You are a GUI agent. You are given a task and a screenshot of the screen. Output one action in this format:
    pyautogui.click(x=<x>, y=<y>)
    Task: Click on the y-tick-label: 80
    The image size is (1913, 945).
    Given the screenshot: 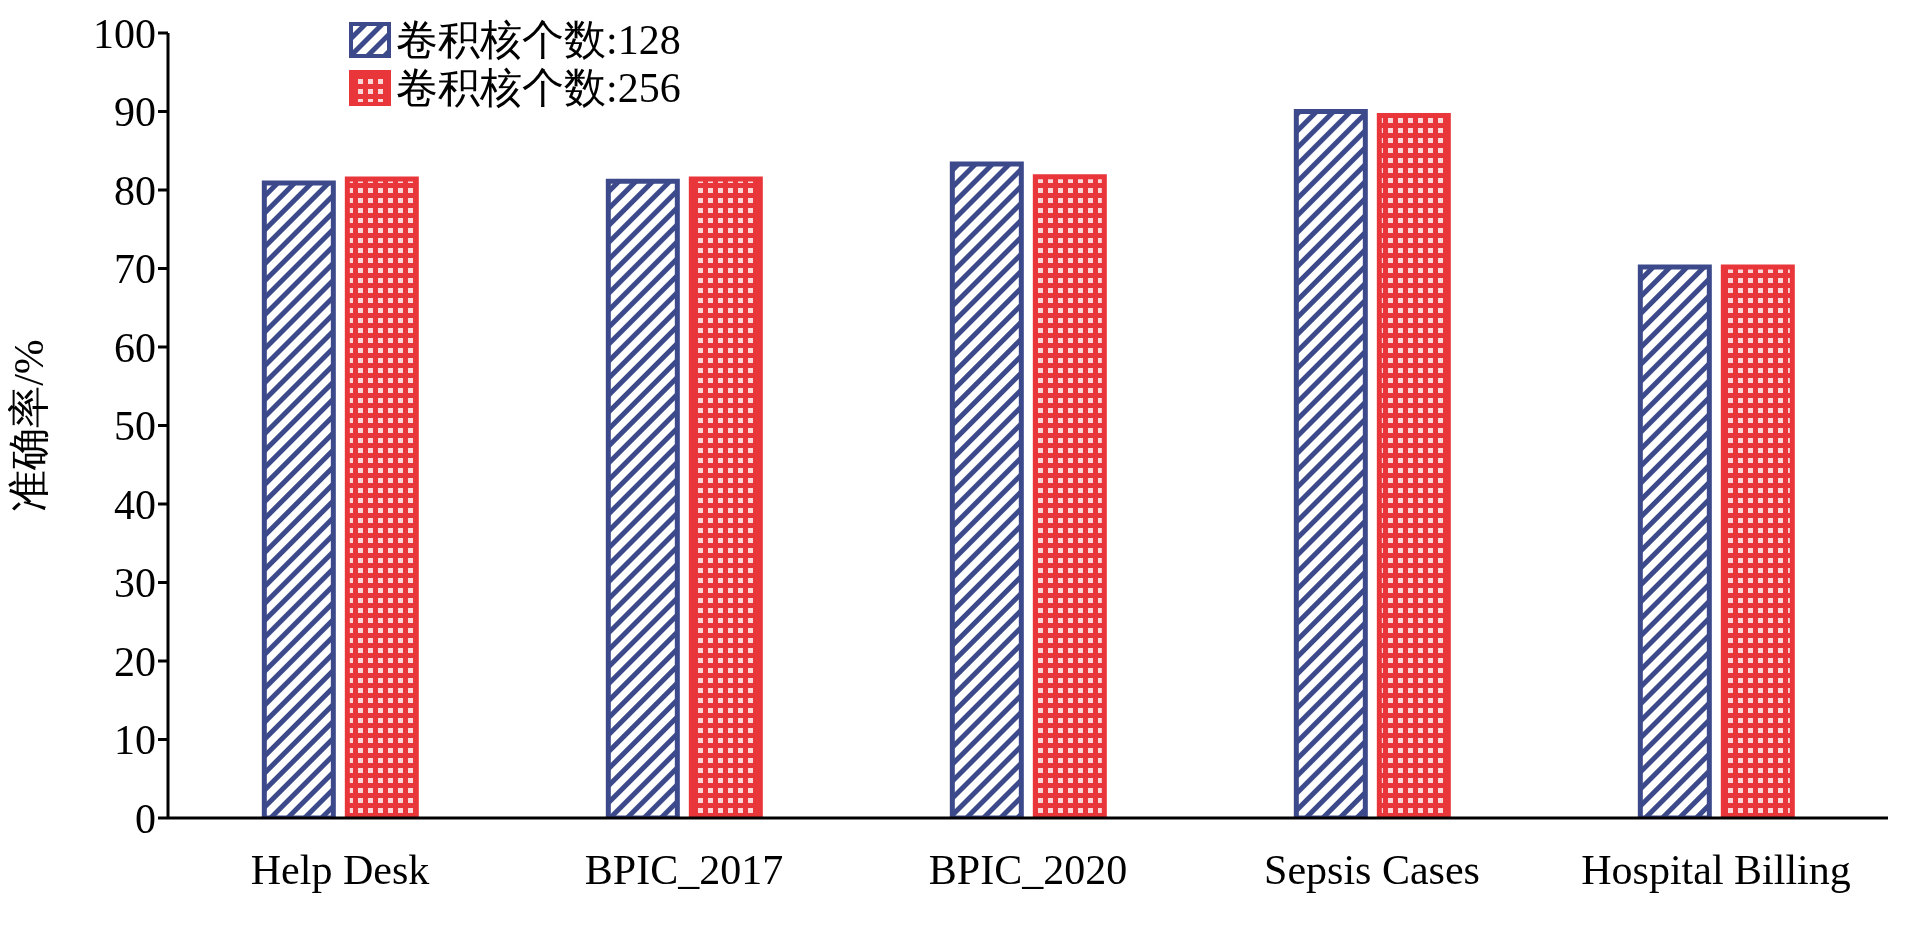 What is the action you would take?
    pyautogui.click(x=135, y=190)
    